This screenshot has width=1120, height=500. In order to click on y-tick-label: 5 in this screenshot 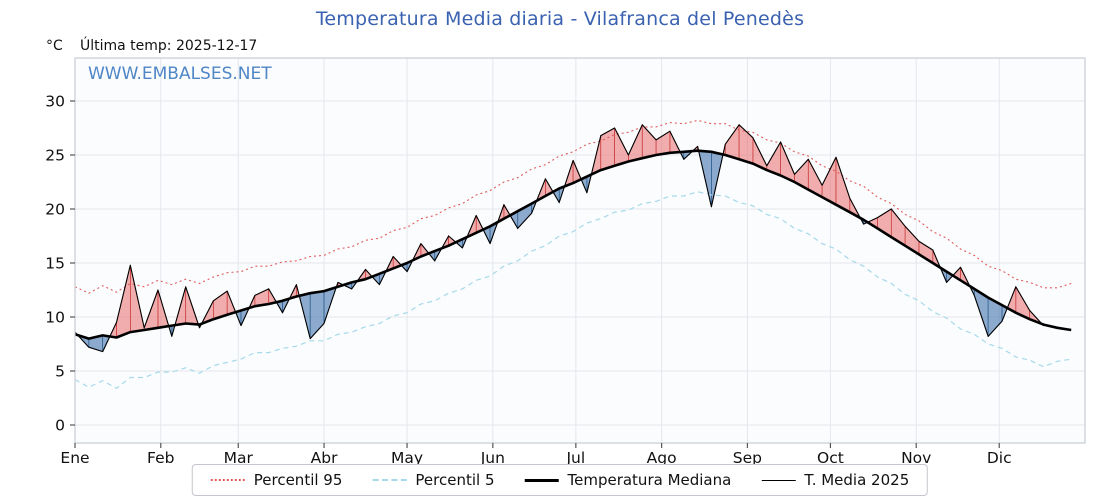, I will do `click(60, 372)`.